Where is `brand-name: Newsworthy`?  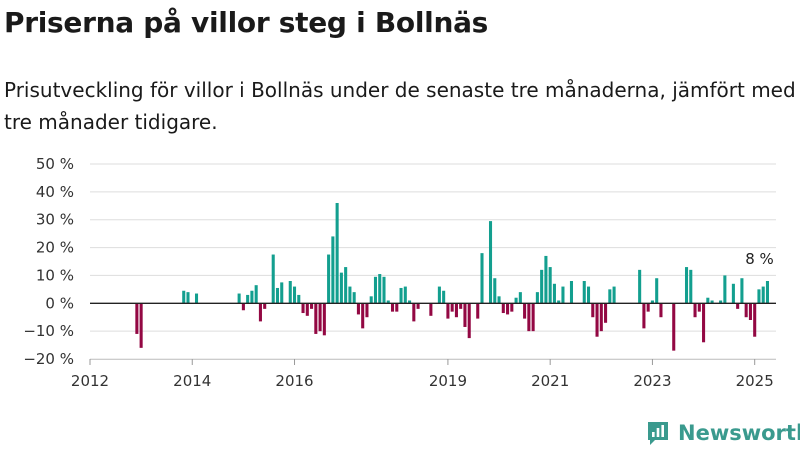
brand-name: Newsworthy is located at coordinates (739, 433).